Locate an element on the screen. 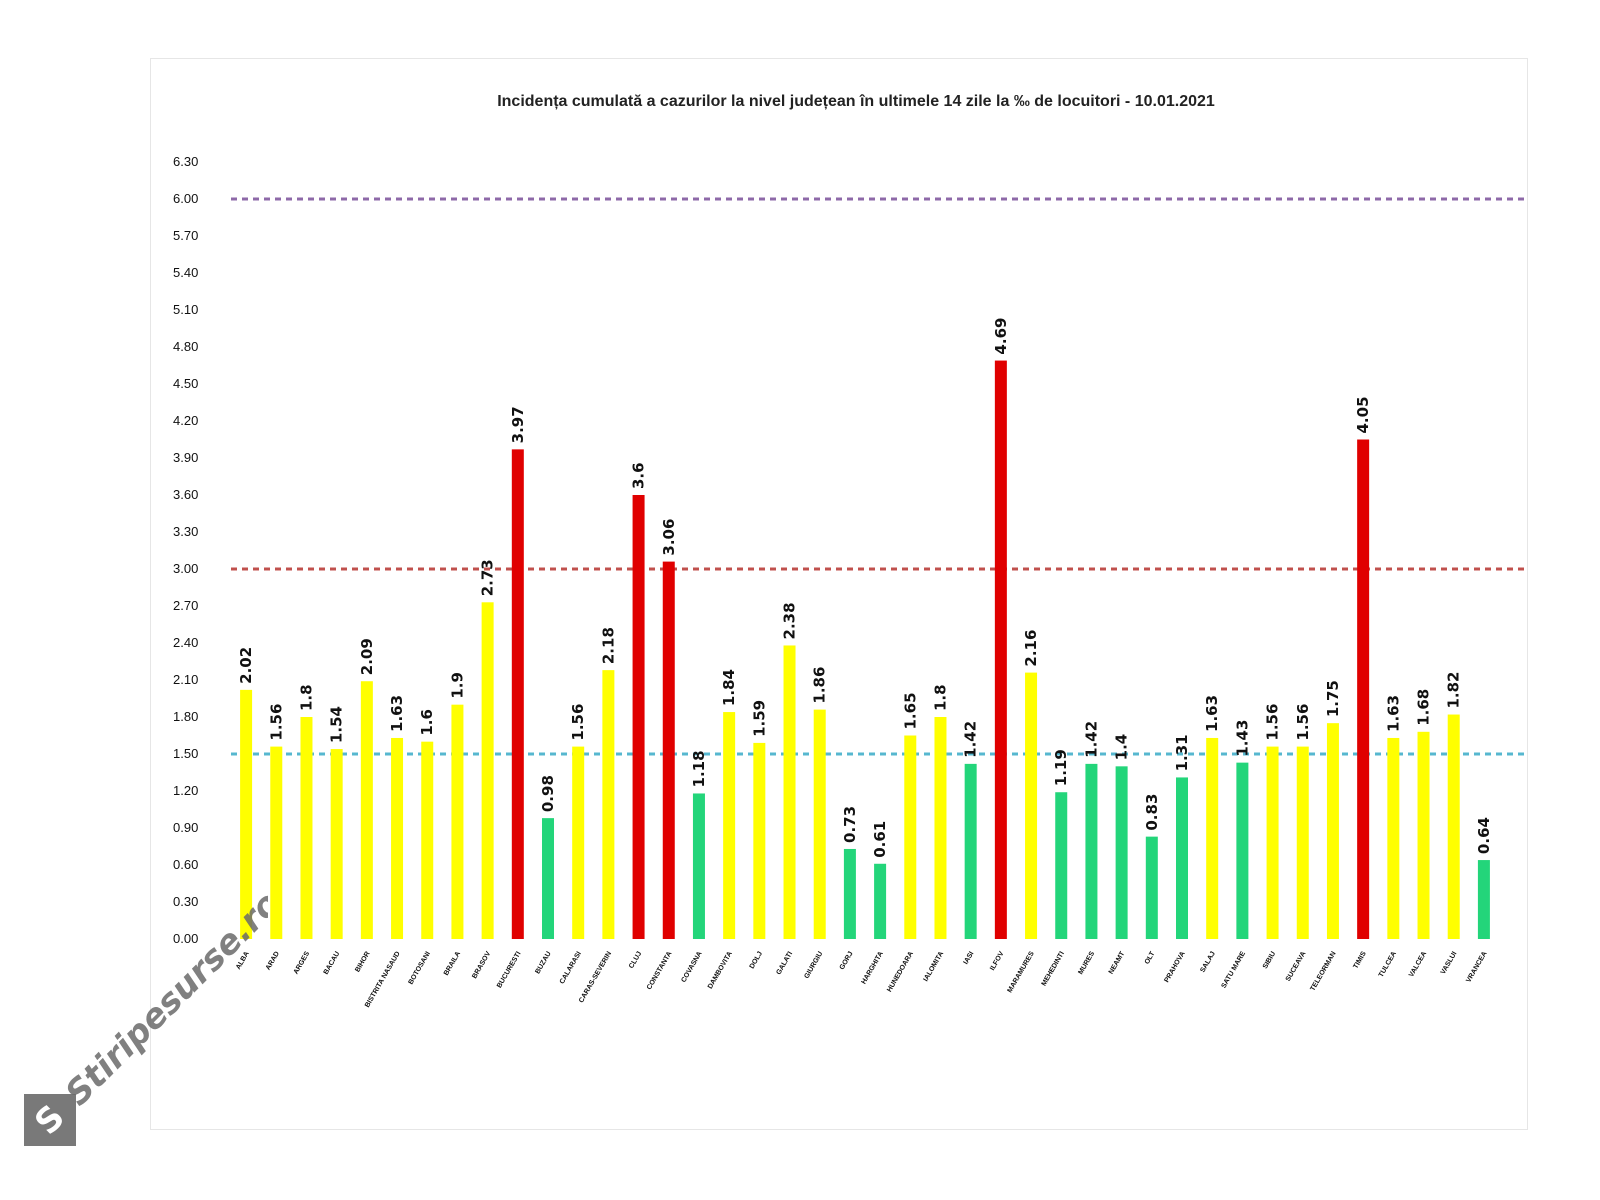 The image size is (1600, 1200). y-tick-label: 3.30 is located at coordinates (185, 531).